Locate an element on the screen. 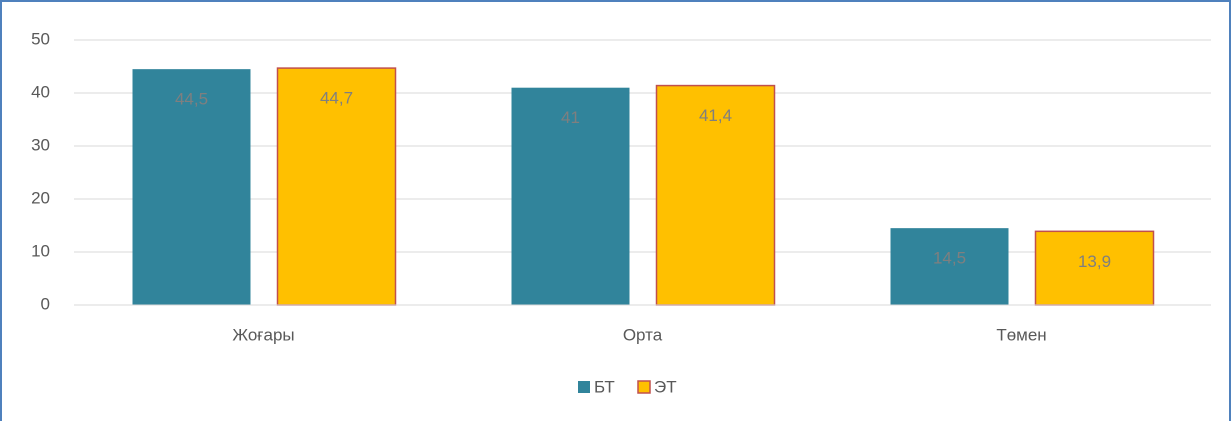 This screenshot has width=1231, height=421. data-label: 44,7 is located at coordinates (336, 98).